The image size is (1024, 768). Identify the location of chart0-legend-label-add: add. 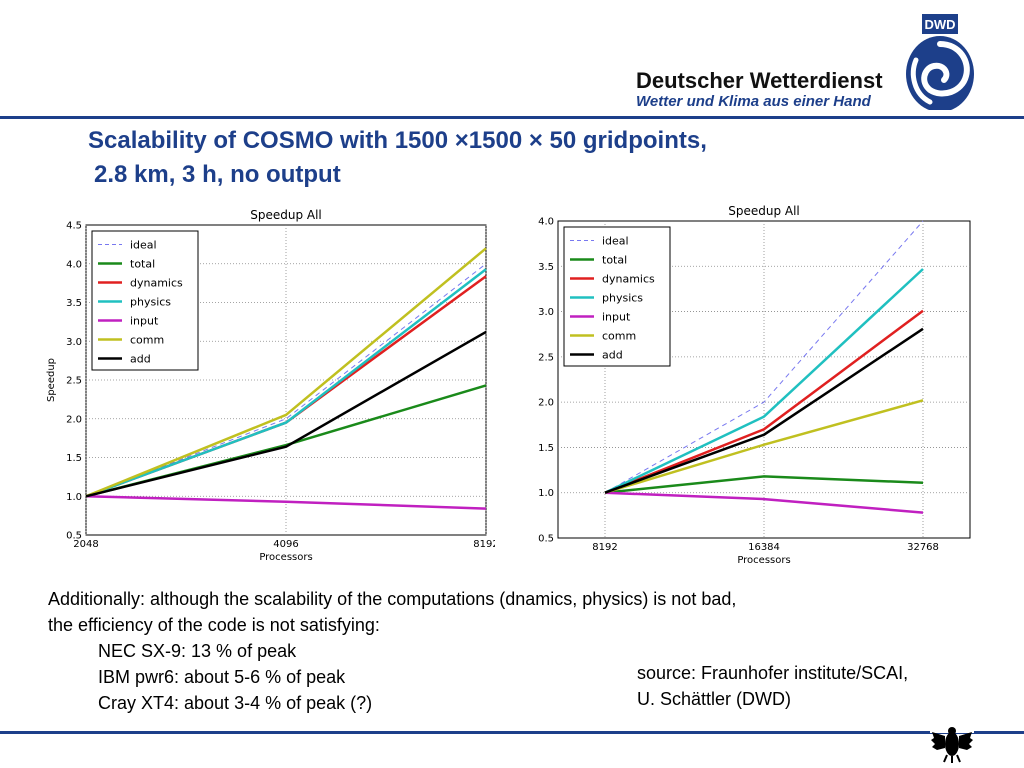
(140, 359).